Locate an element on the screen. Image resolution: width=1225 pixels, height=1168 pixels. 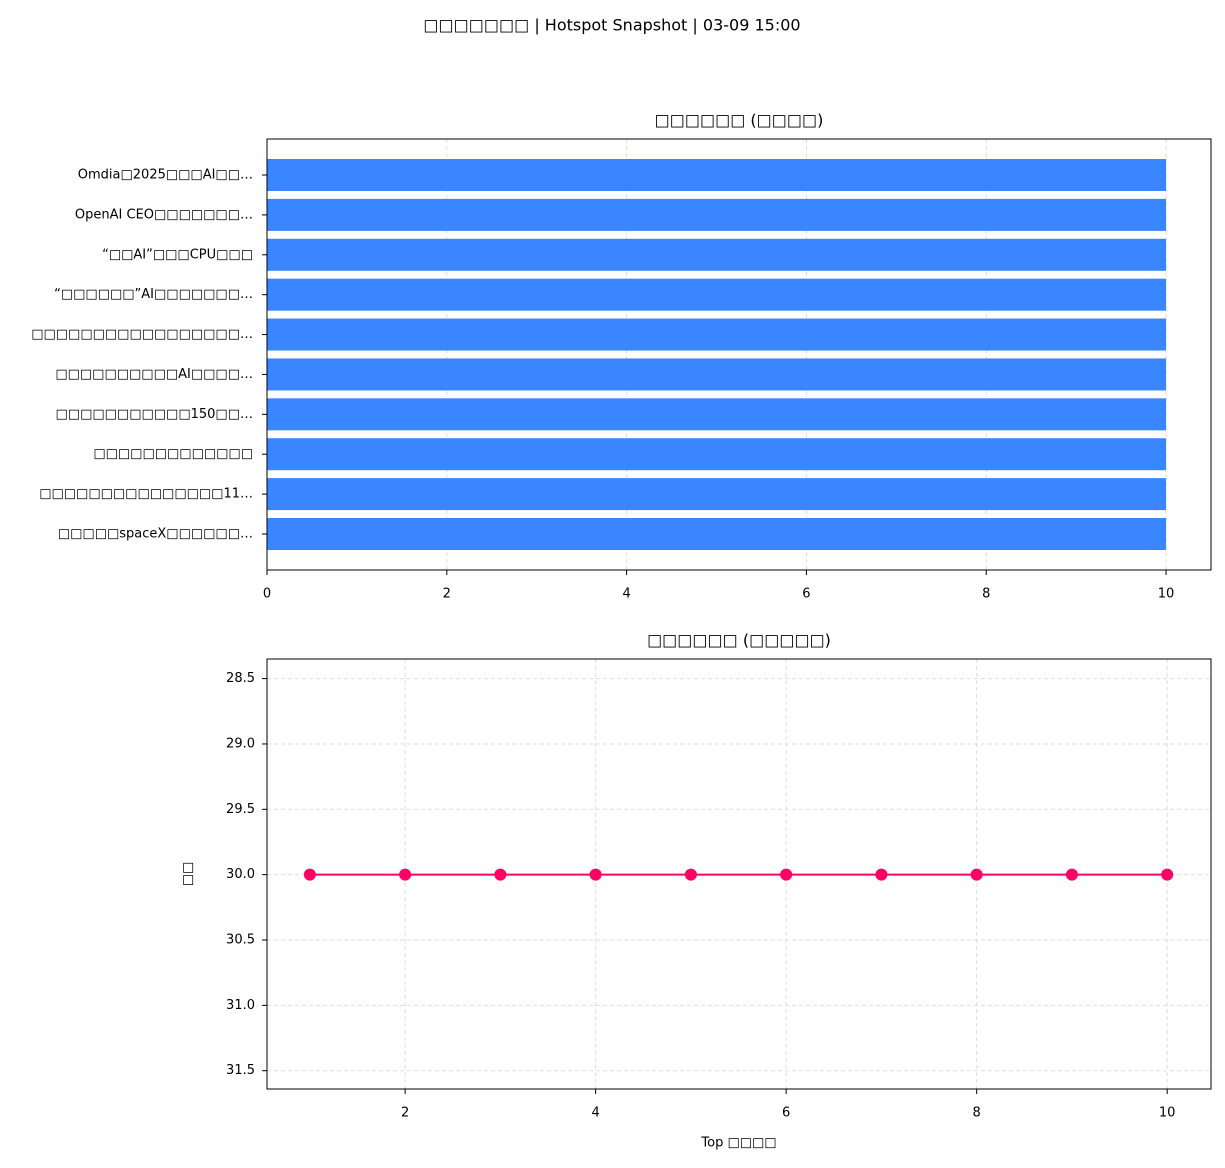
y-tick-label: 30.0 is located at coordinates (240, 874).